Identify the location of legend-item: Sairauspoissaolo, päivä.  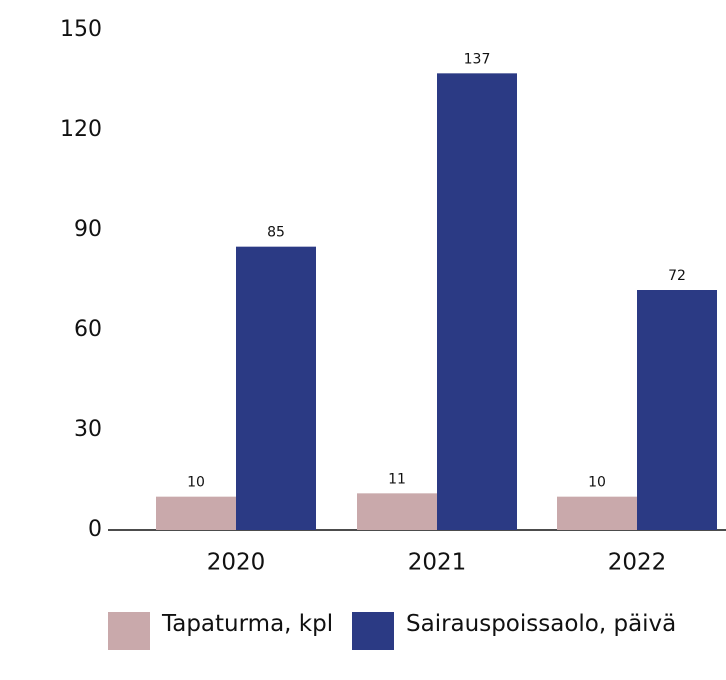
(516, 631).